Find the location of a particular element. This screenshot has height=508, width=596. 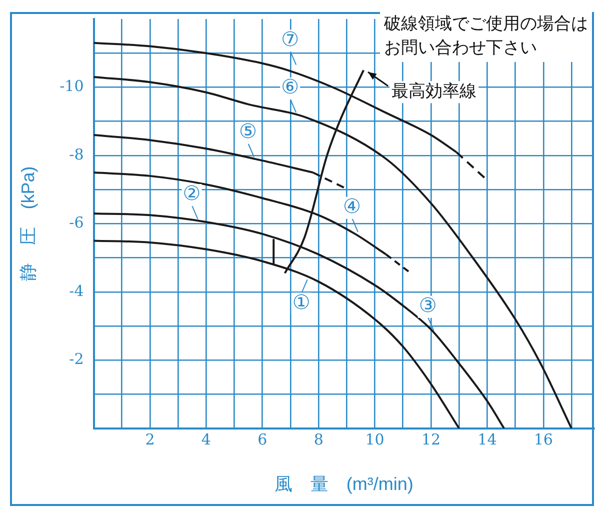

annotation: 破線領域でご使用の場合は is located at coordinates (486, 24).